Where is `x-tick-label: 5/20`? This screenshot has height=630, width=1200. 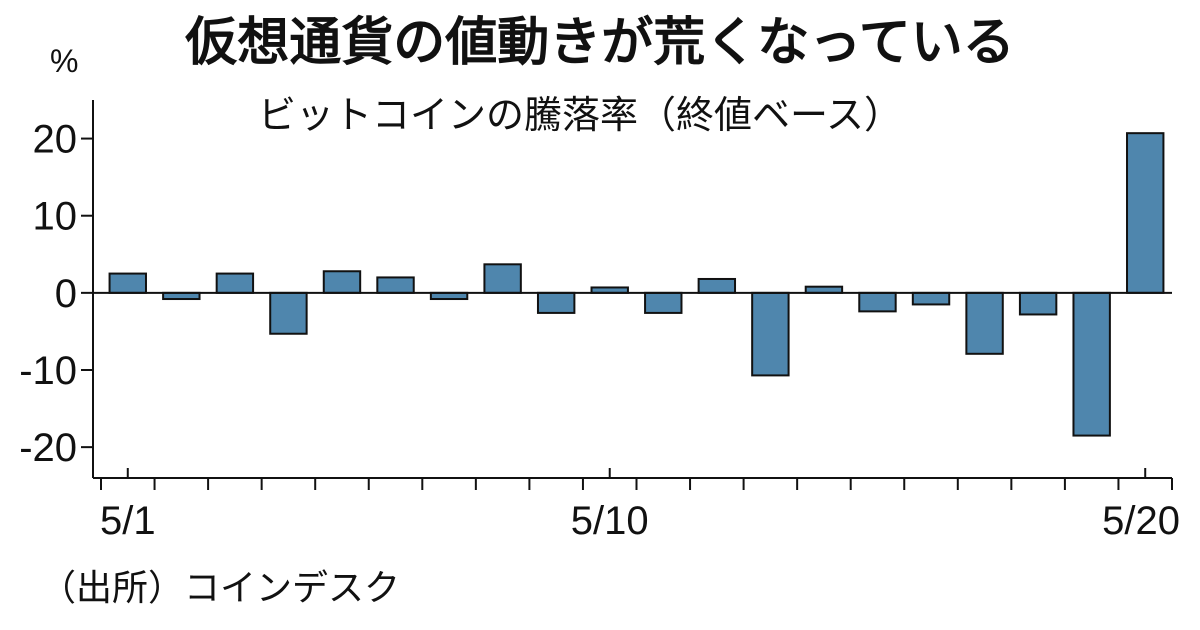 x-tick-label: 5/20 is located at coordinates (1141, 521).